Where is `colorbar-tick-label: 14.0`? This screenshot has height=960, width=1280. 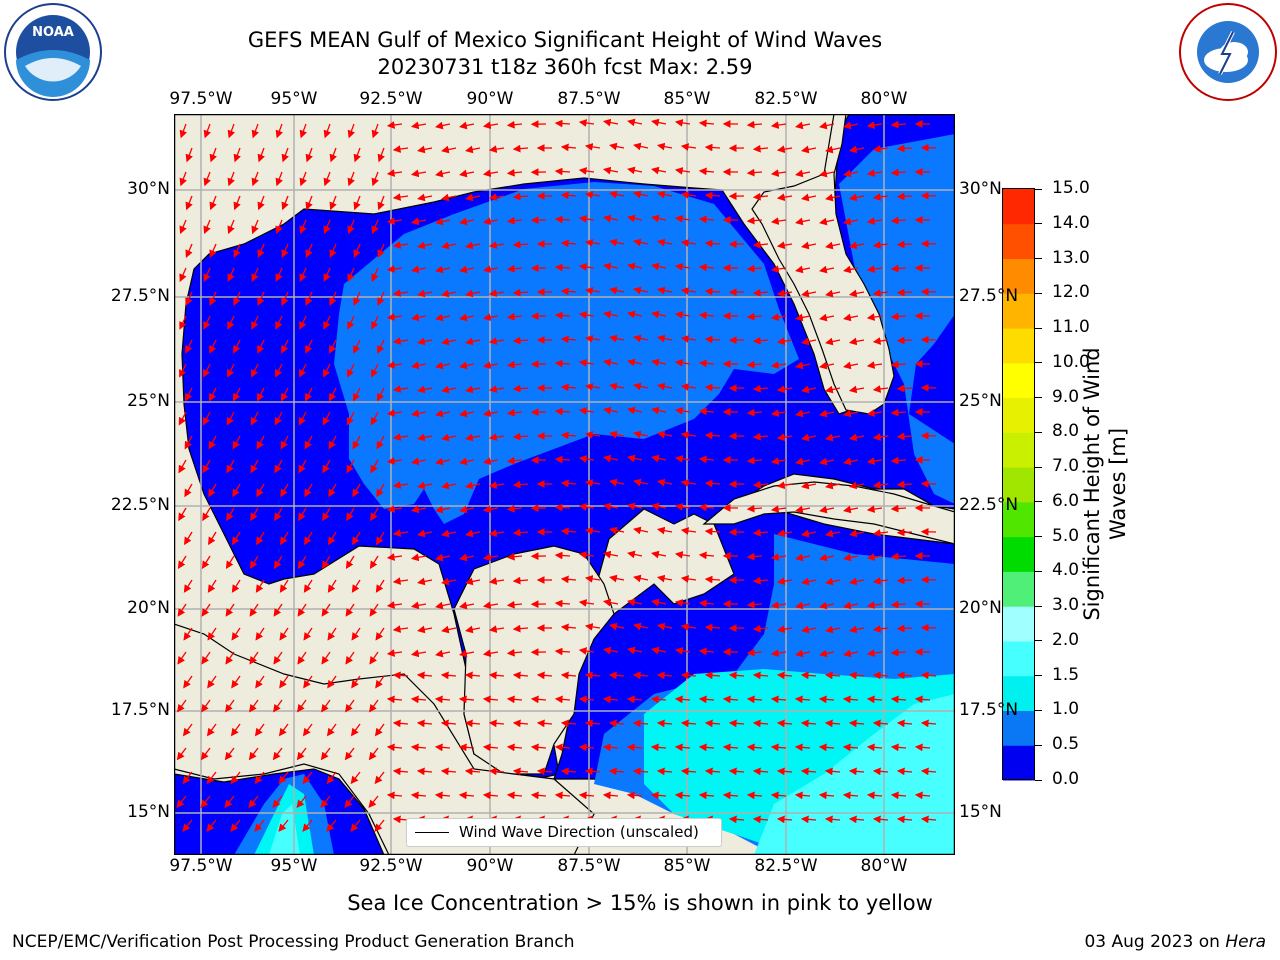
colorbar-tick-label: 14.0 is located at coordinates (1071, 222).